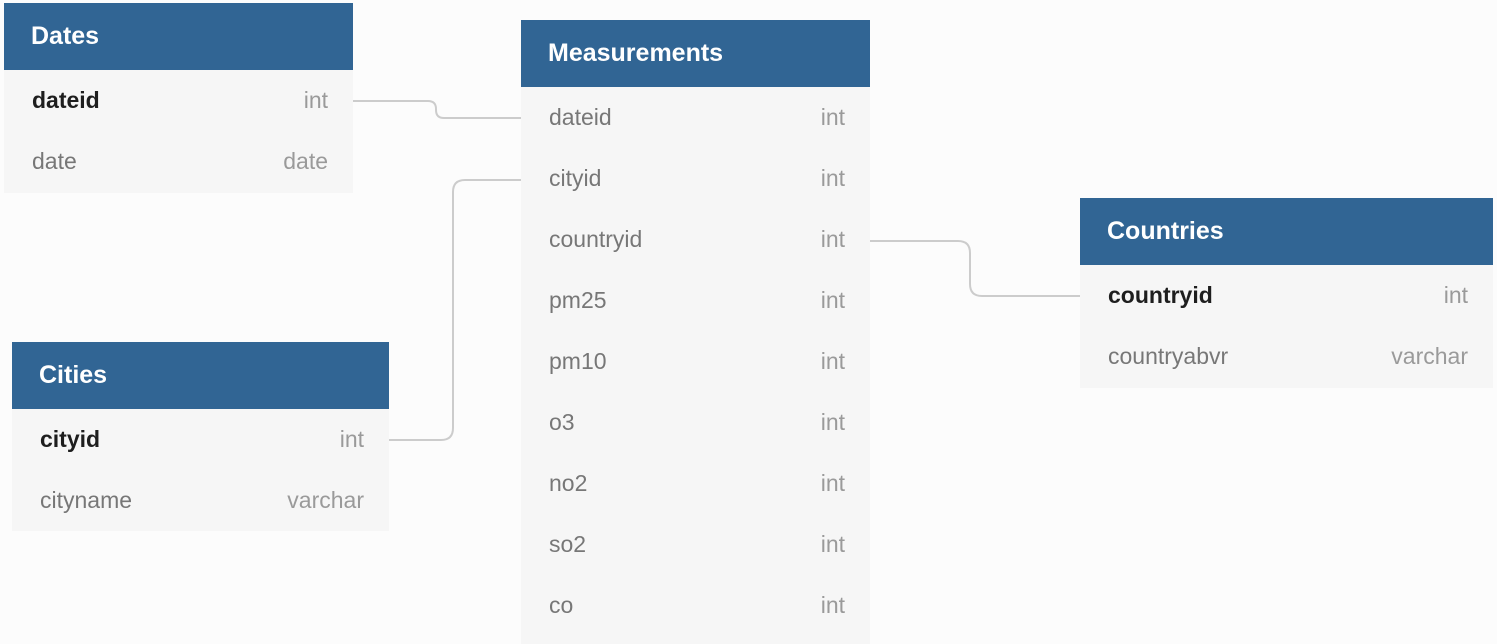 The height and width of the screenshot is (644, 1497). I want to click on field-name: pm25, so click(578, 300).